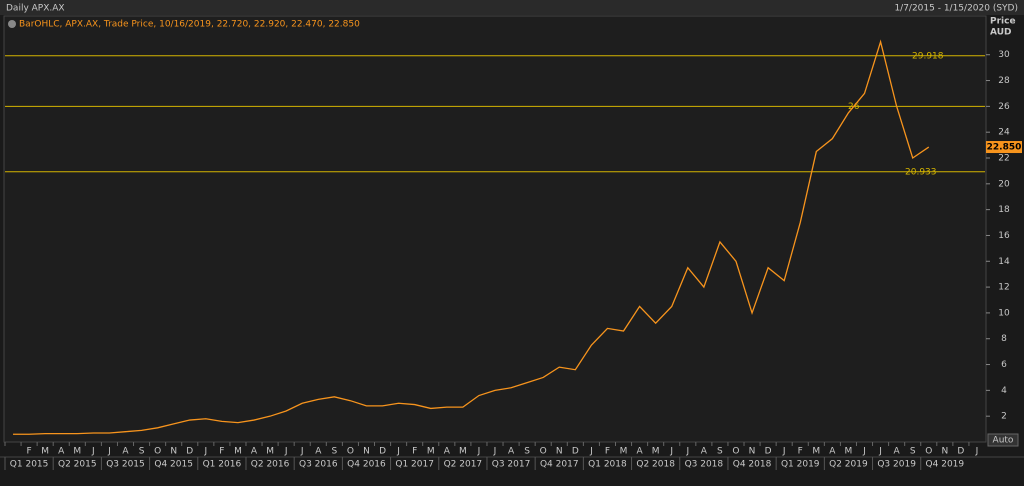 The image size is (1024, 486). Describe the element at coordinates (512, 7) in the screenshot. I see `header-bar` at that location.